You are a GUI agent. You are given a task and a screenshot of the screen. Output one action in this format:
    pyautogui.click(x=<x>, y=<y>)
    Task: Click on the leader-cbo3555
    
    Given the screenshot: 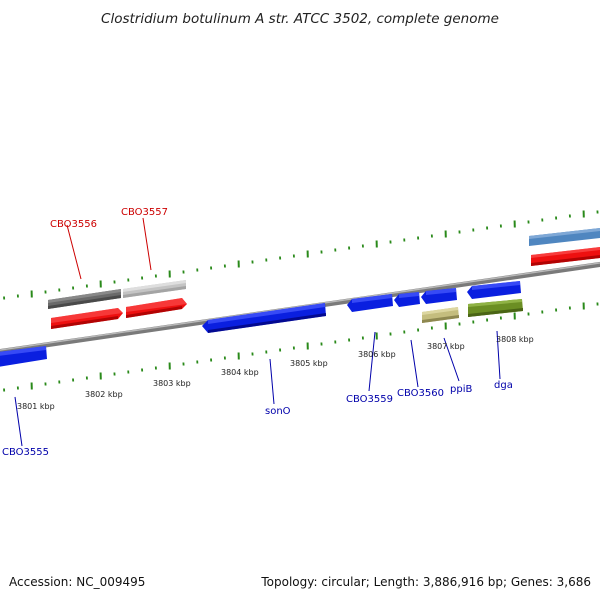 What is the action you would take?
    pyautogui.click(x=18, y=421)
    